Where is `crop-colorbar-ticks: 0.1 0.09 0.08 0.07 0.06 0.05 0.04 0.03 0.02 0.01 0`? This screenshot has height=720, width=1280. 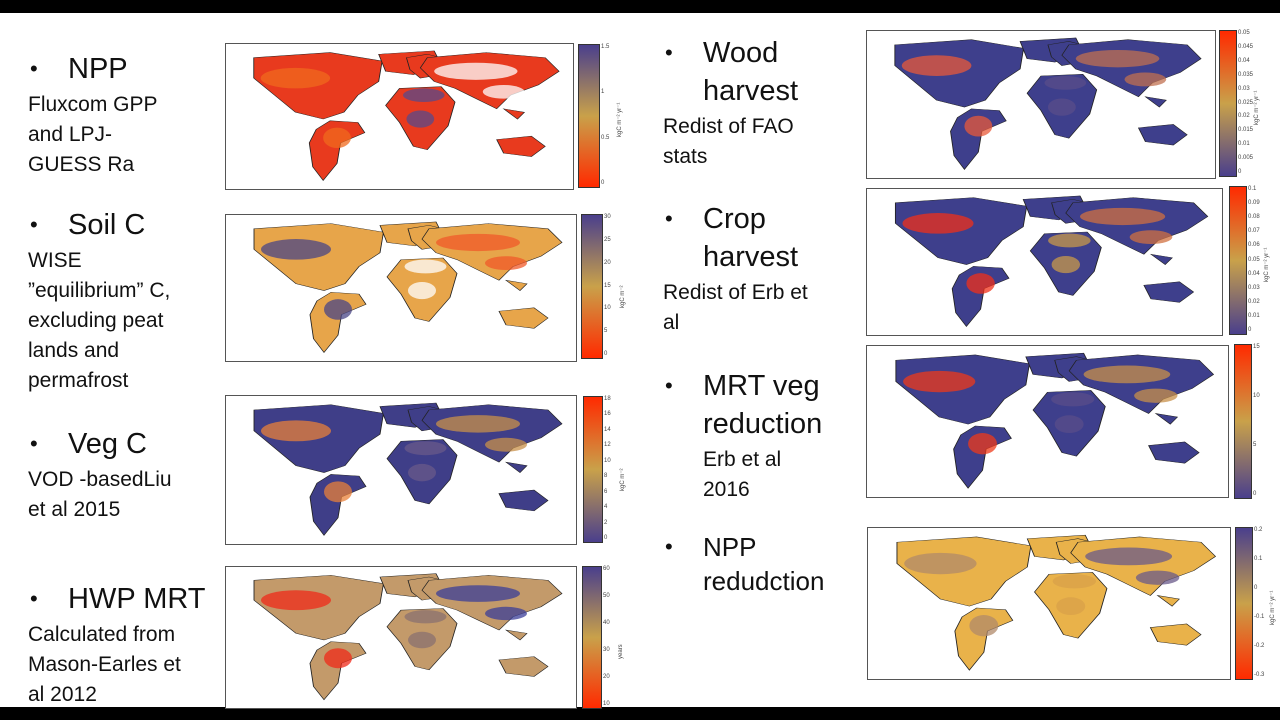
crop-colorbar-ticks: 0.1 0.09 0.08 0.07 0.06 0.05 0.04 0.03 0.02 0.01 0 is located at coordinates (1259, 259).